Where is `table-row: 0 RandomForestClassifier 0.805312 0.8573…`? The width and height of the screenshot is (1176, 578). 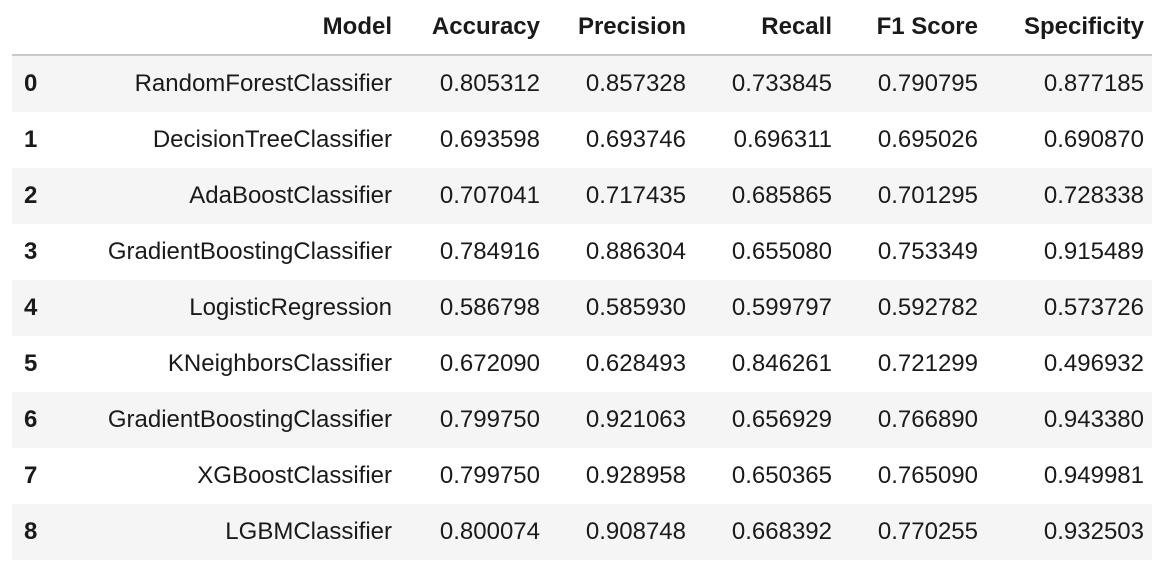
table-row: 0 RandomForestClassifier 0.805312 0.8573… is located at coordinates (582, 83).